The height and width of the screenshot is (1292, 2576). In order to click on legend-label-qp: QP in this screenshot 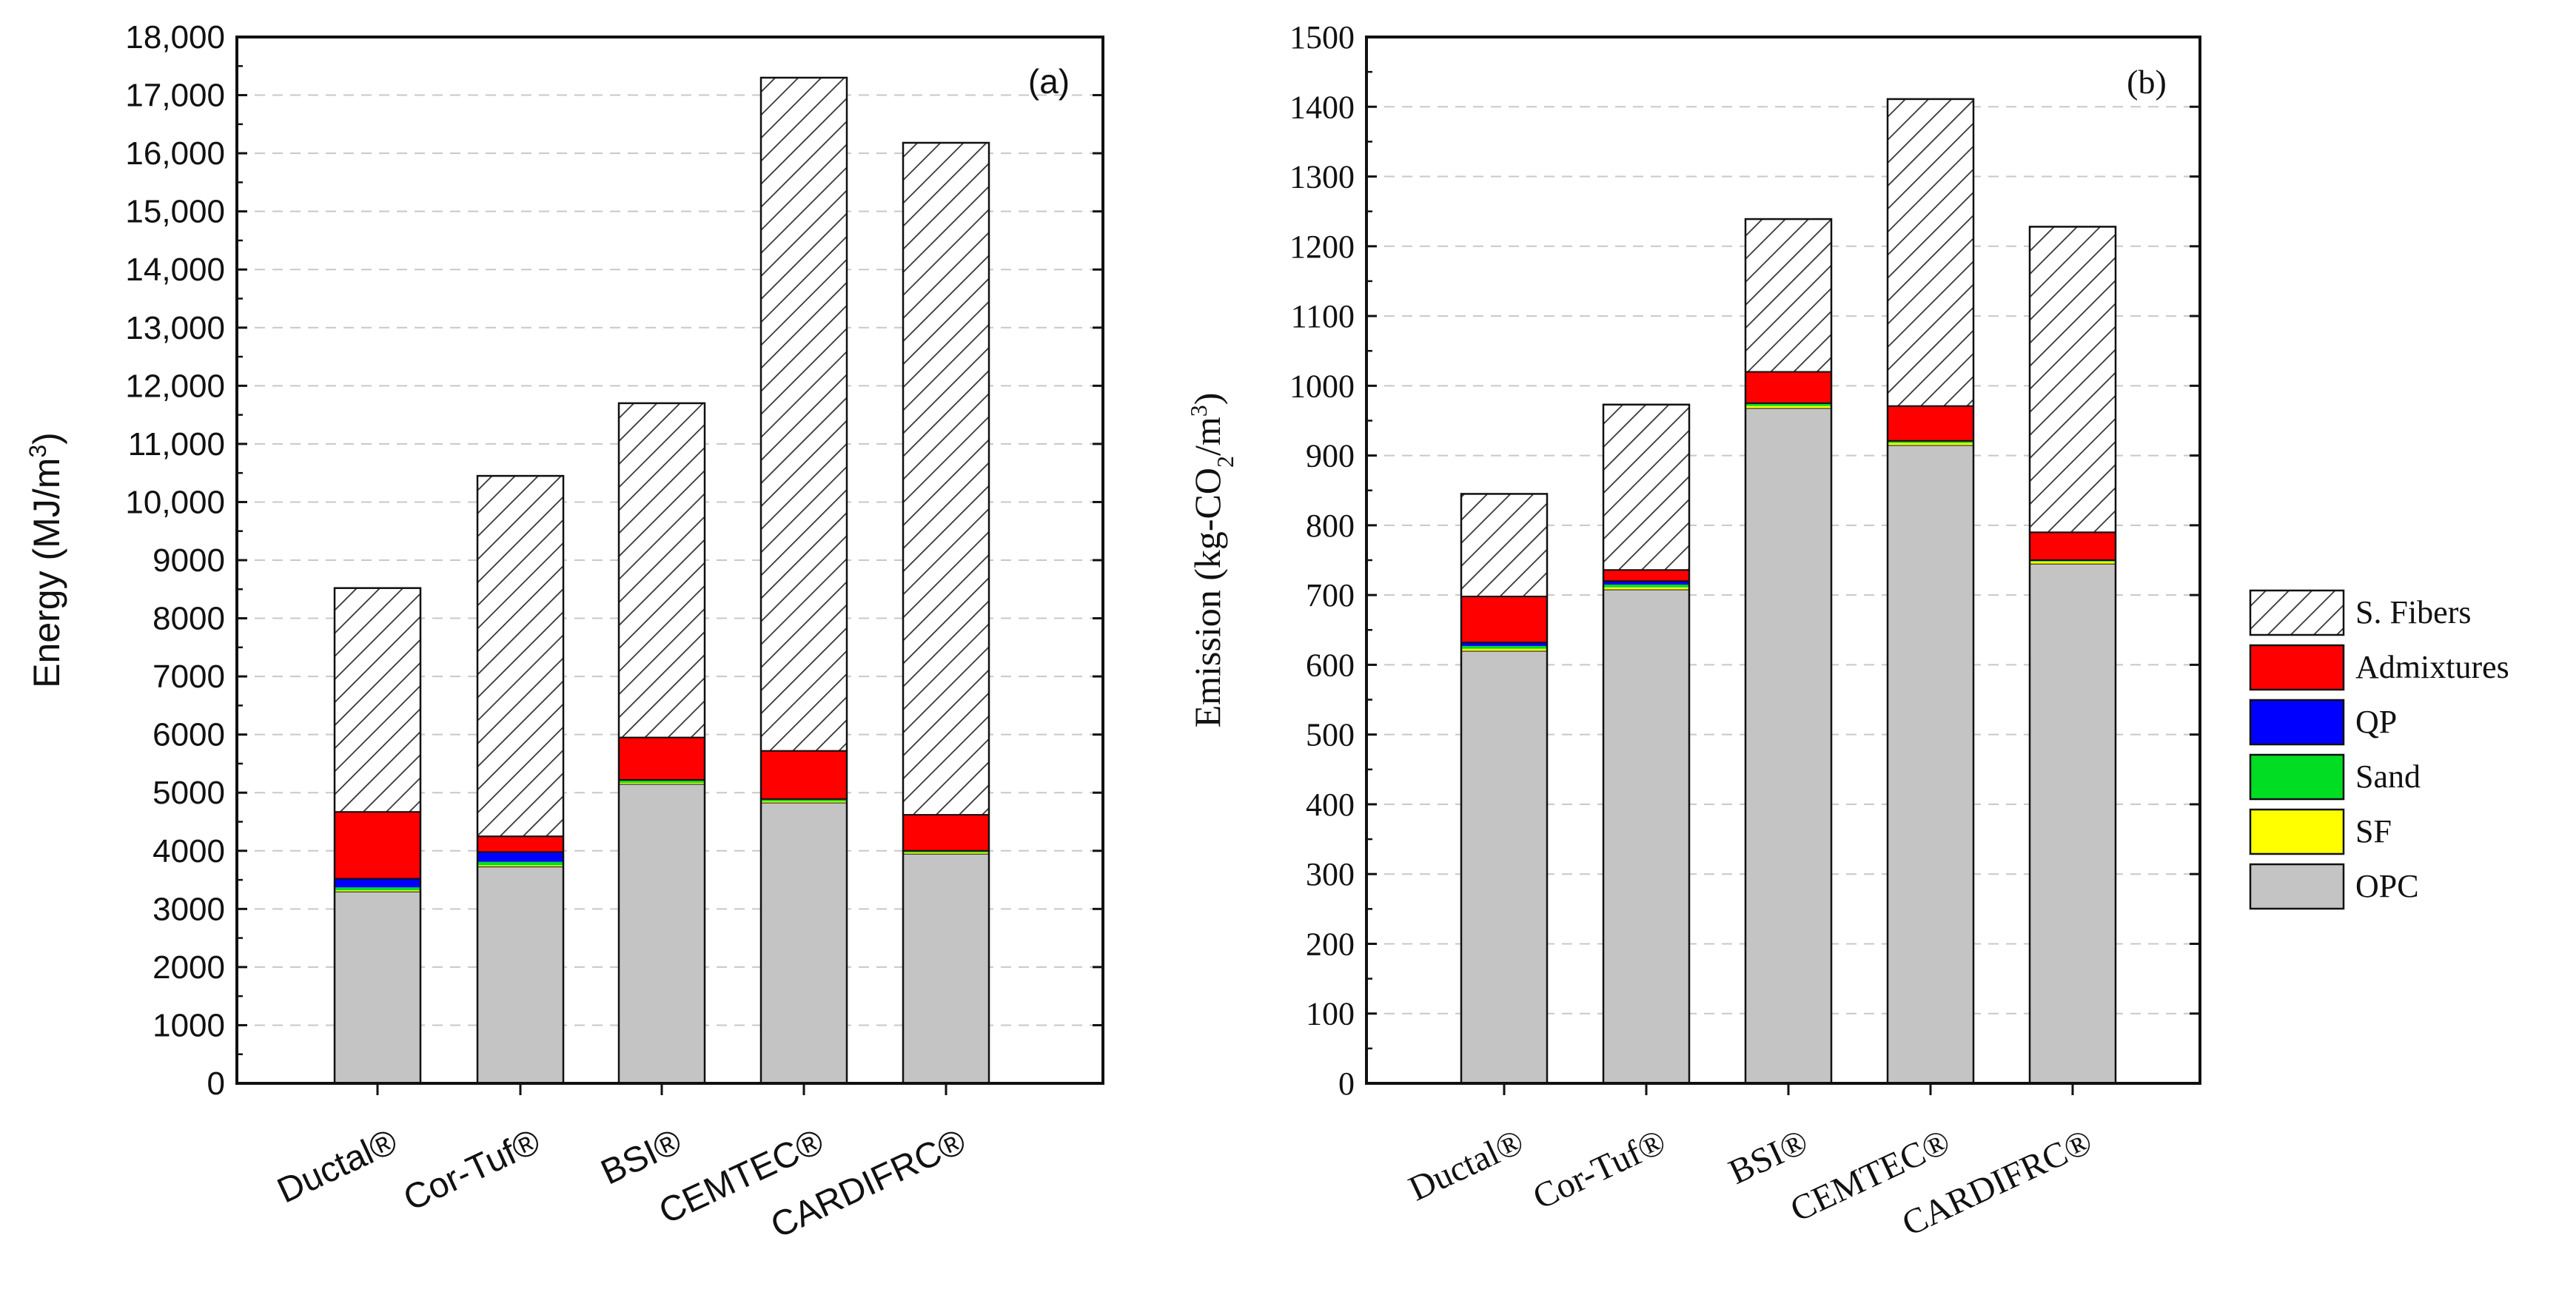, I will do `click(2376, 722)`.